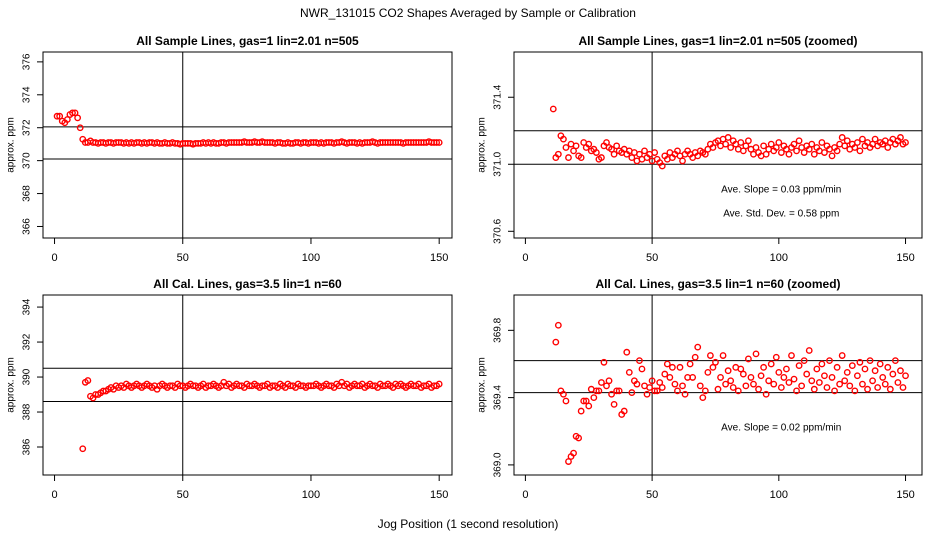 Image resolution: width=936 pixels, height=540 pixels. Describe the element at coordinates (247, 41) in the screenshot. I see `panel-title: All Sample Lines, gas=1 lin=2.01 n=505` at that location.